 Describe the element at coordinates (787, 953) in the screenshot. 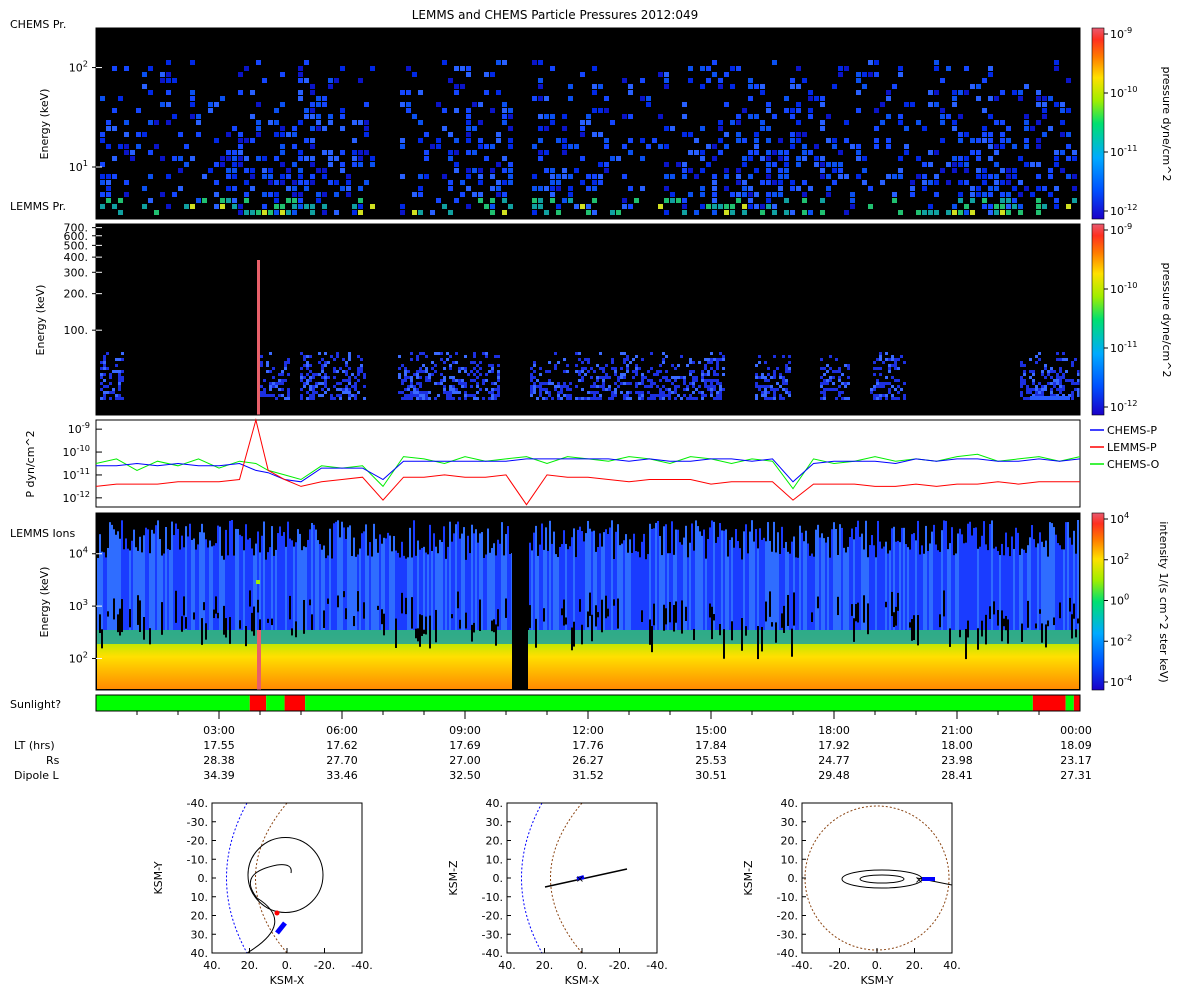

I see `orbit-y-tick-label: -40.` at that location.